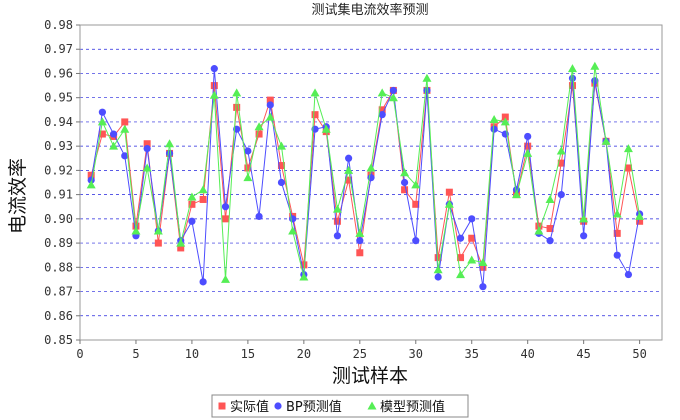  I want to click on x-tick-label: 10, so click(192, 354).